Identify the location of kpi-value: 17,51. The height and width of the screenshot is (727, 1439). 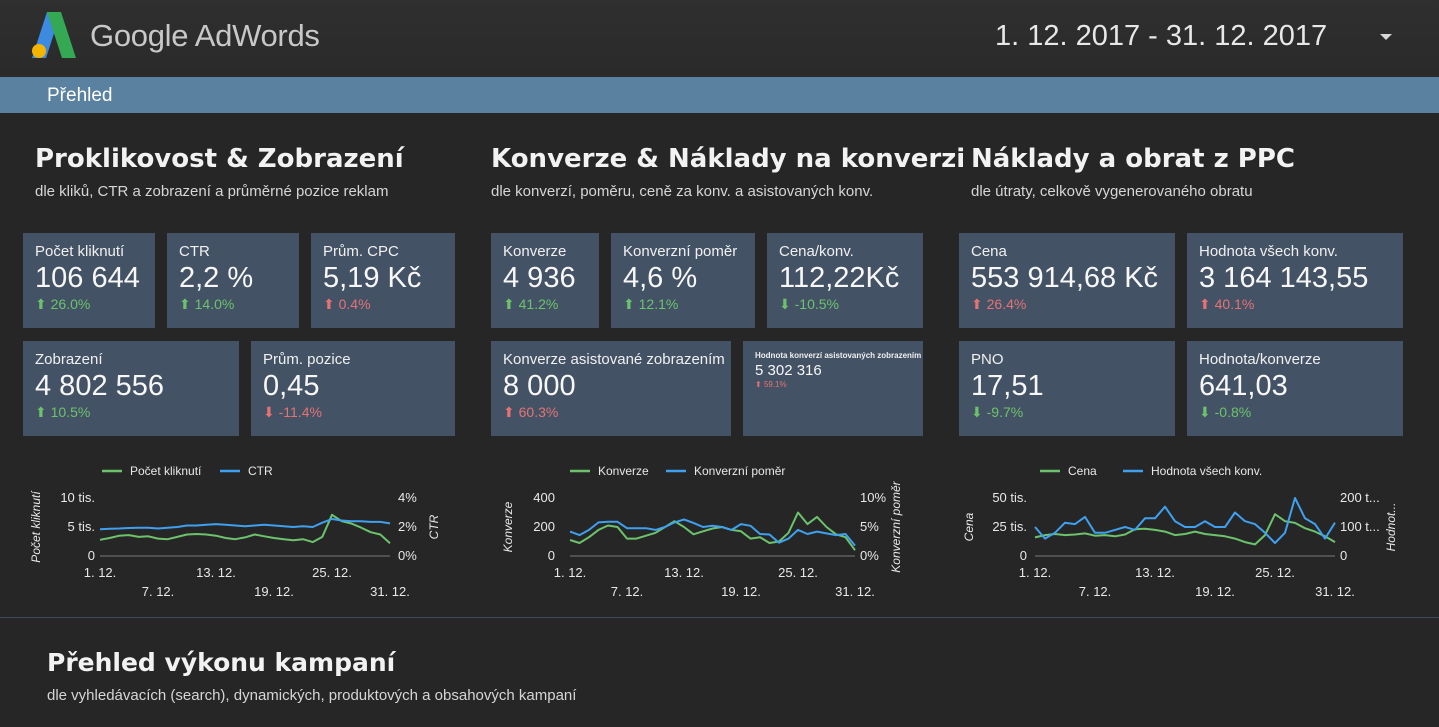
(1007, 386).